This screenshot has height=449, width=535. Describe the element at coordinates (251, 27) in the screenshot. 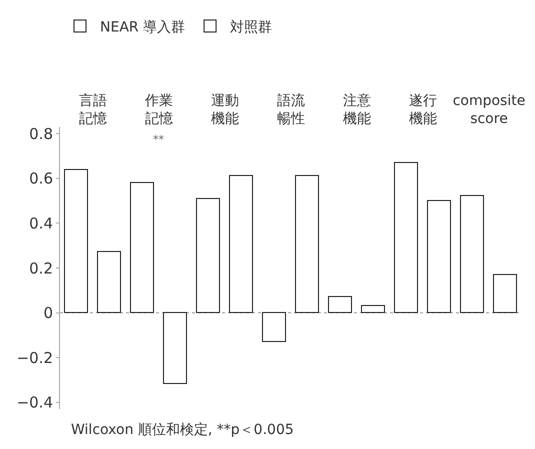

I see `legend-label: 対照群` at that location.